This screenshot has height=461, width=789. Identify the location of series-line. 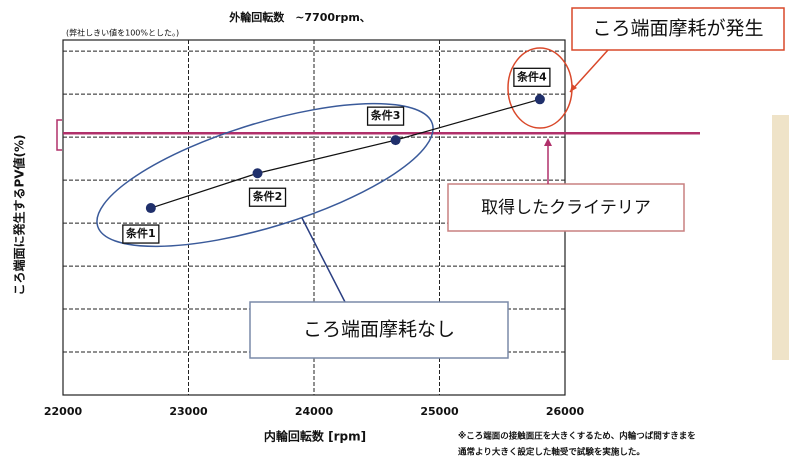
(345, 153).